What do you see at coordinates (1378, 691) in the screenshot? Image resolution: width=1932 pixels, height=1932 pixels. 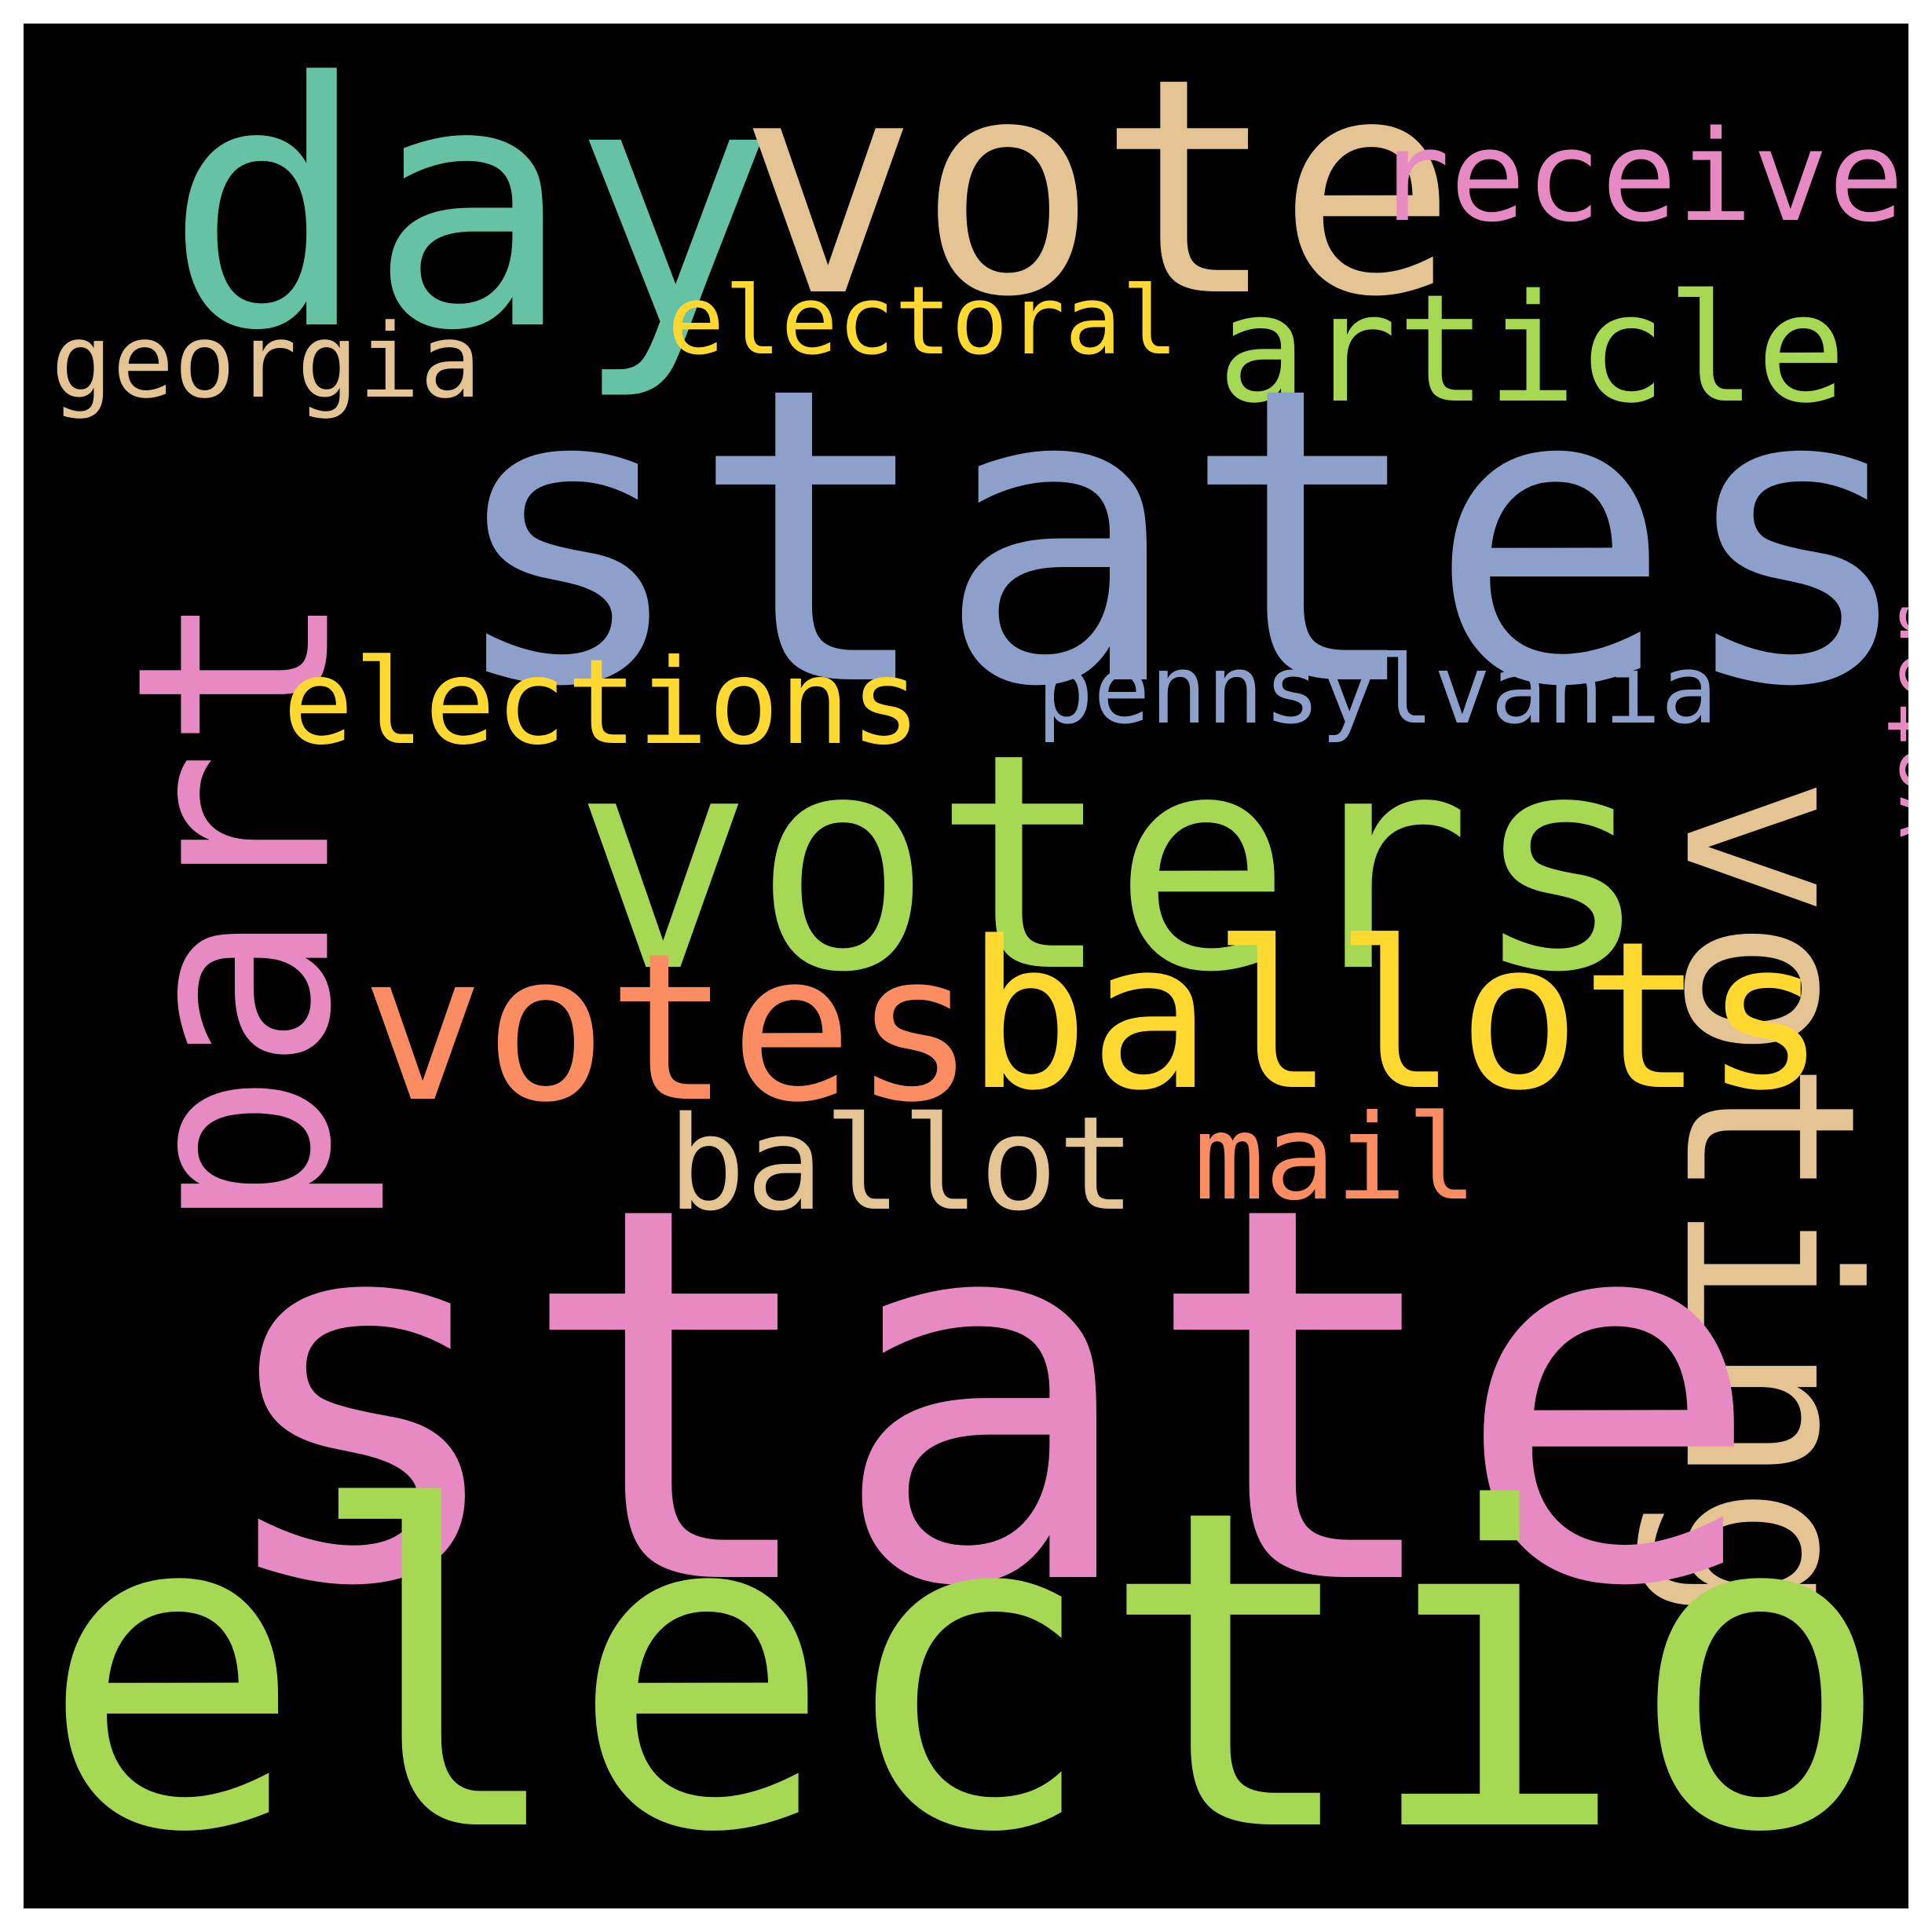 I see `word-pennsylvania: pennsylvania` at bounding box center [1378, 691].